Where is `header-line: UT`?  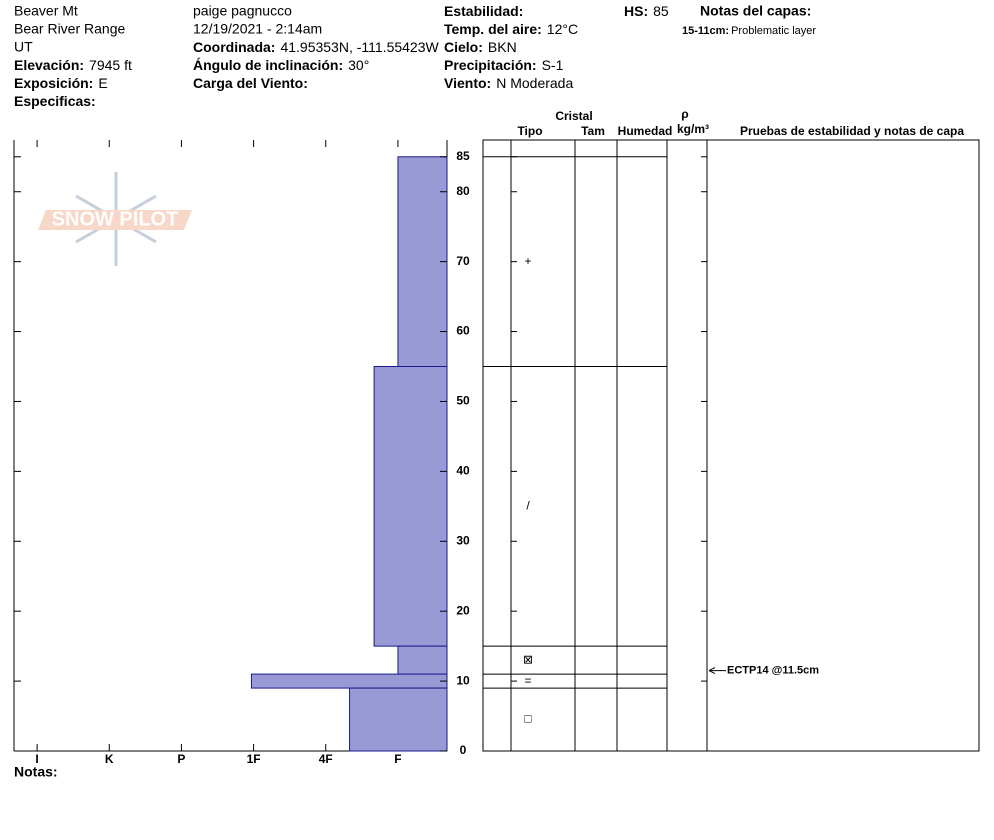
header-line: UT is located at coordinates (23, 47).